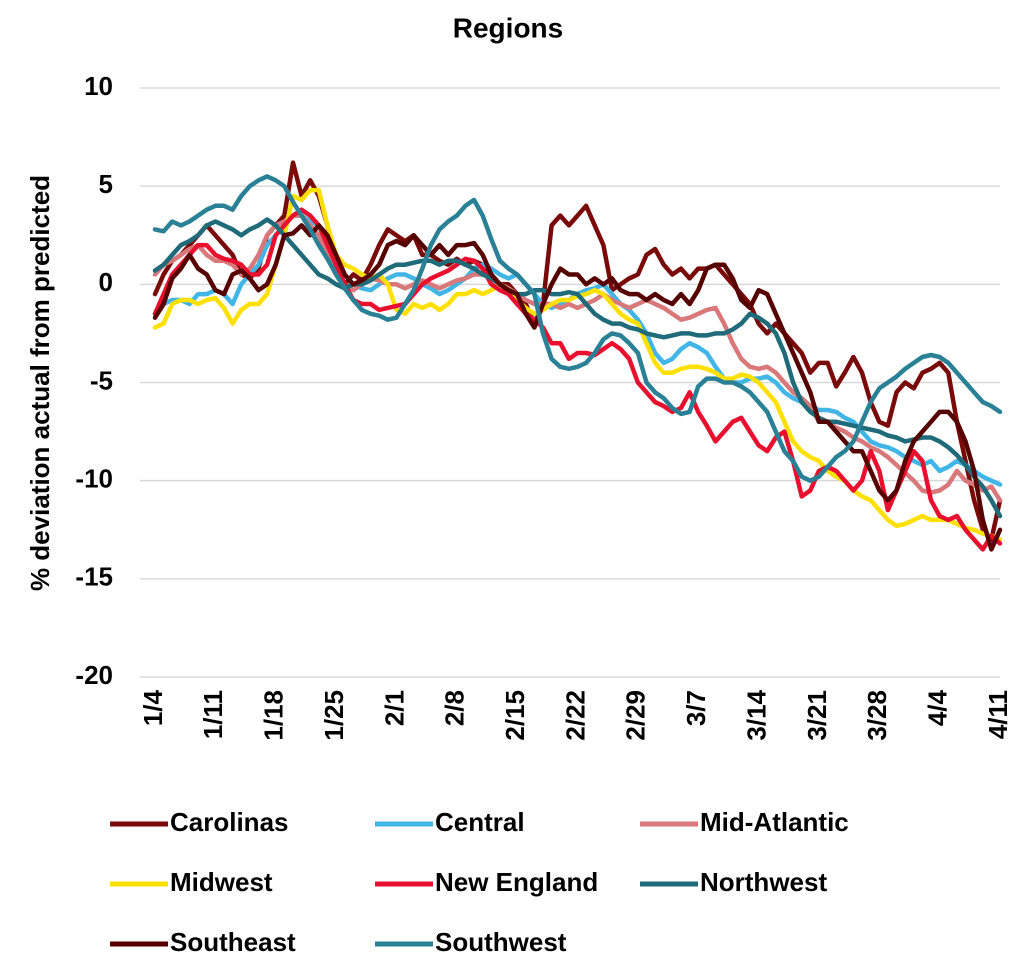 Image resolution: width=1015 pixels, height=960 pixels. I want to click on y-tick-label: 0, so click(106, 282).